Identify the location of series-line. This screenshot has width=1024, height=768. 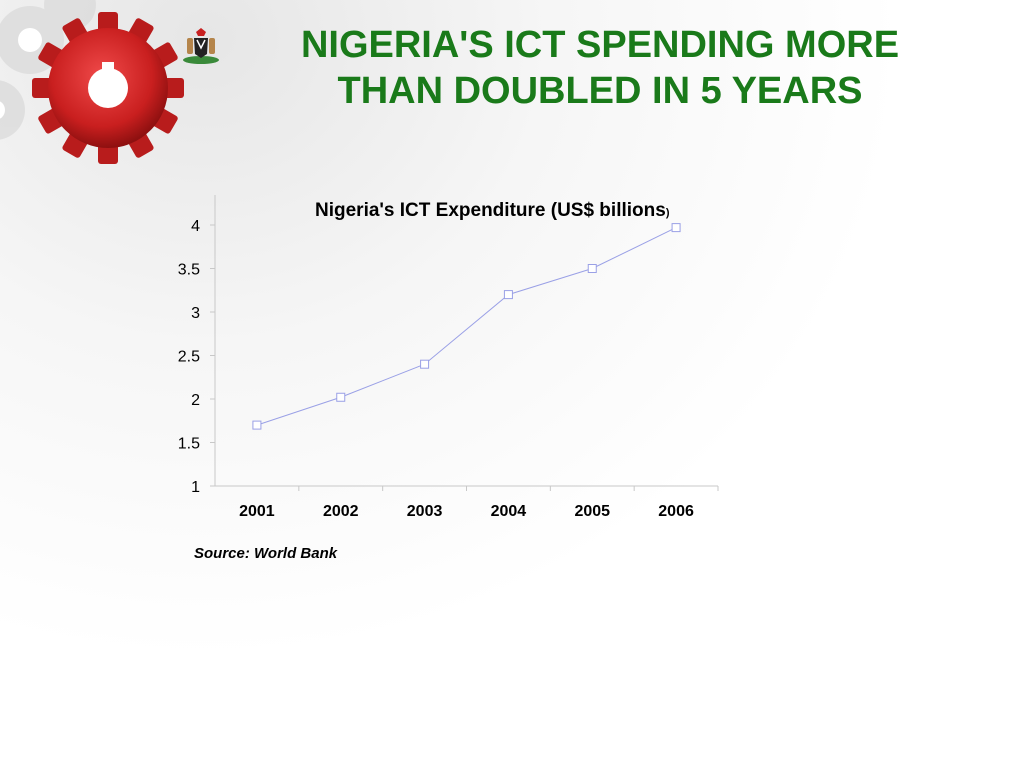
(466, 326).